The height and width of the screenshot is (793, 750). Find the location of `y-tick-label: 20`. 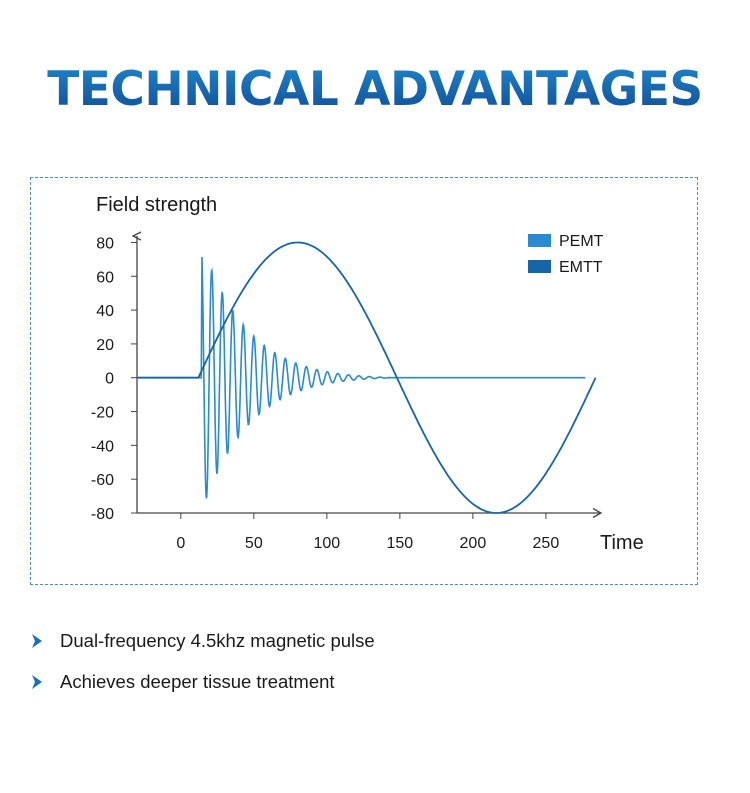

y-tick-label: 20 is located at coordinates (105, 345).